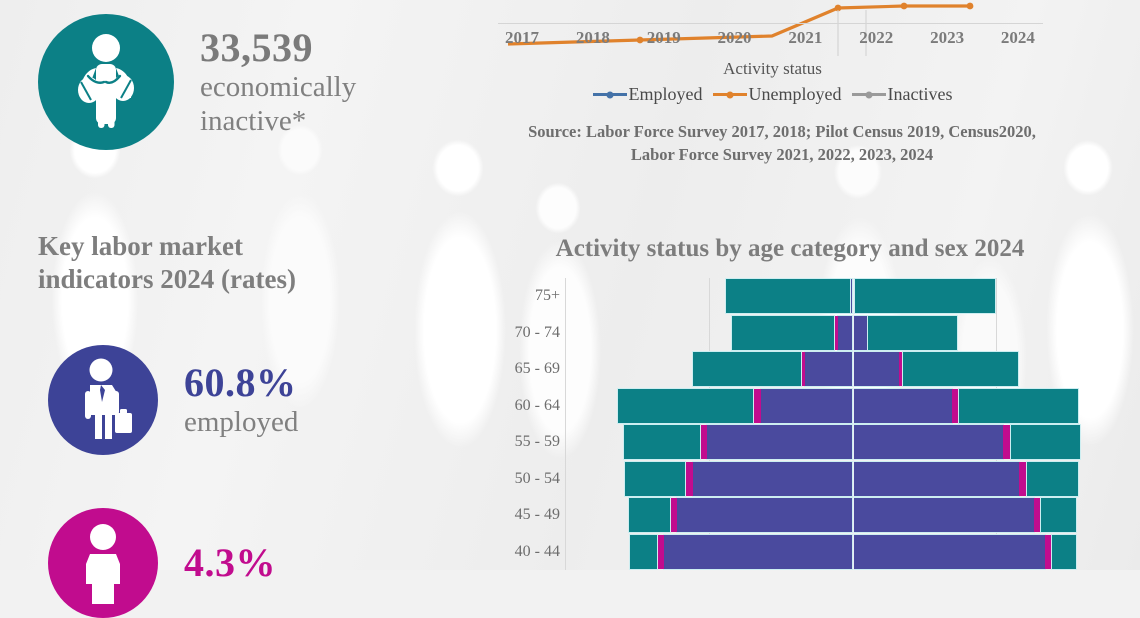 This screenshot has height=618, width=1140. I want to click on pyramid-center-axis, so click(853, 424).